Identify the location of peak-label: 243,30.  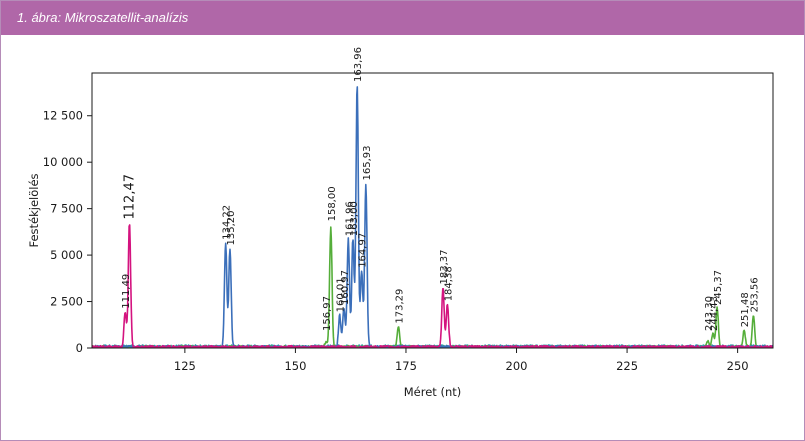
(709, 313).